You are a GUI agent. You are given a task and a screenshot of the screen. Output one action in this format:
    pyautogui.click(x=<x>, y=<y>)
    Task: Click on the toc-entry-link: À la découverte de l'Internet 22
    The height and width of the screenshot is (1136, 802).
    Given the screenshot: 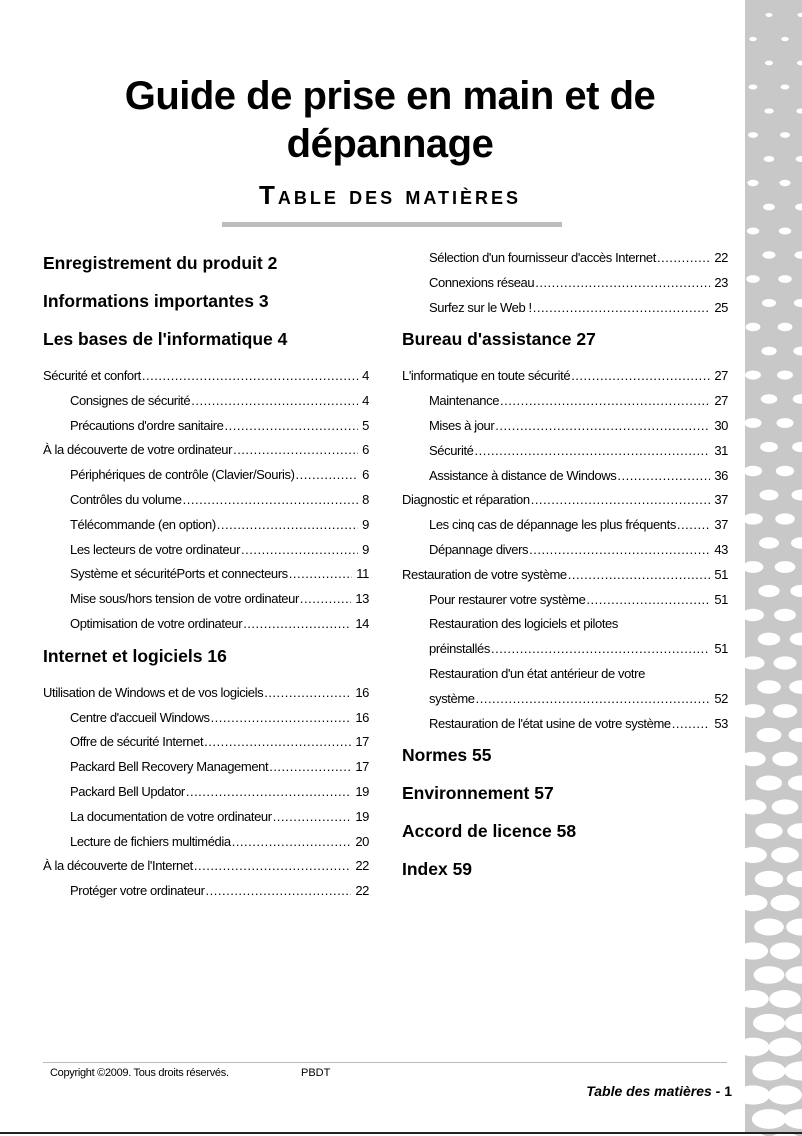 What is the action you would take?
    pyautogui.click(x=206, y=866)
    